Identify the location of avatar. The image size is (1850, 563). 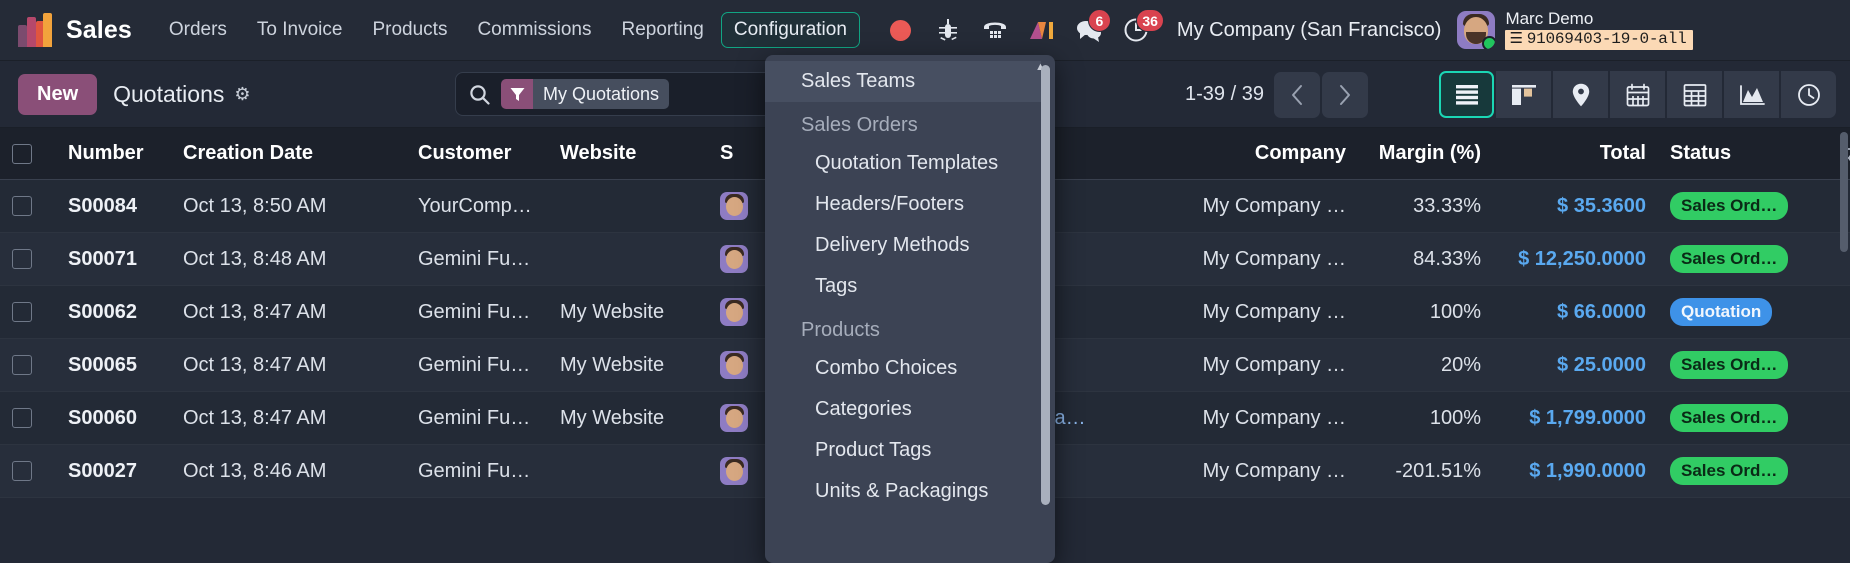
(1476, 30).